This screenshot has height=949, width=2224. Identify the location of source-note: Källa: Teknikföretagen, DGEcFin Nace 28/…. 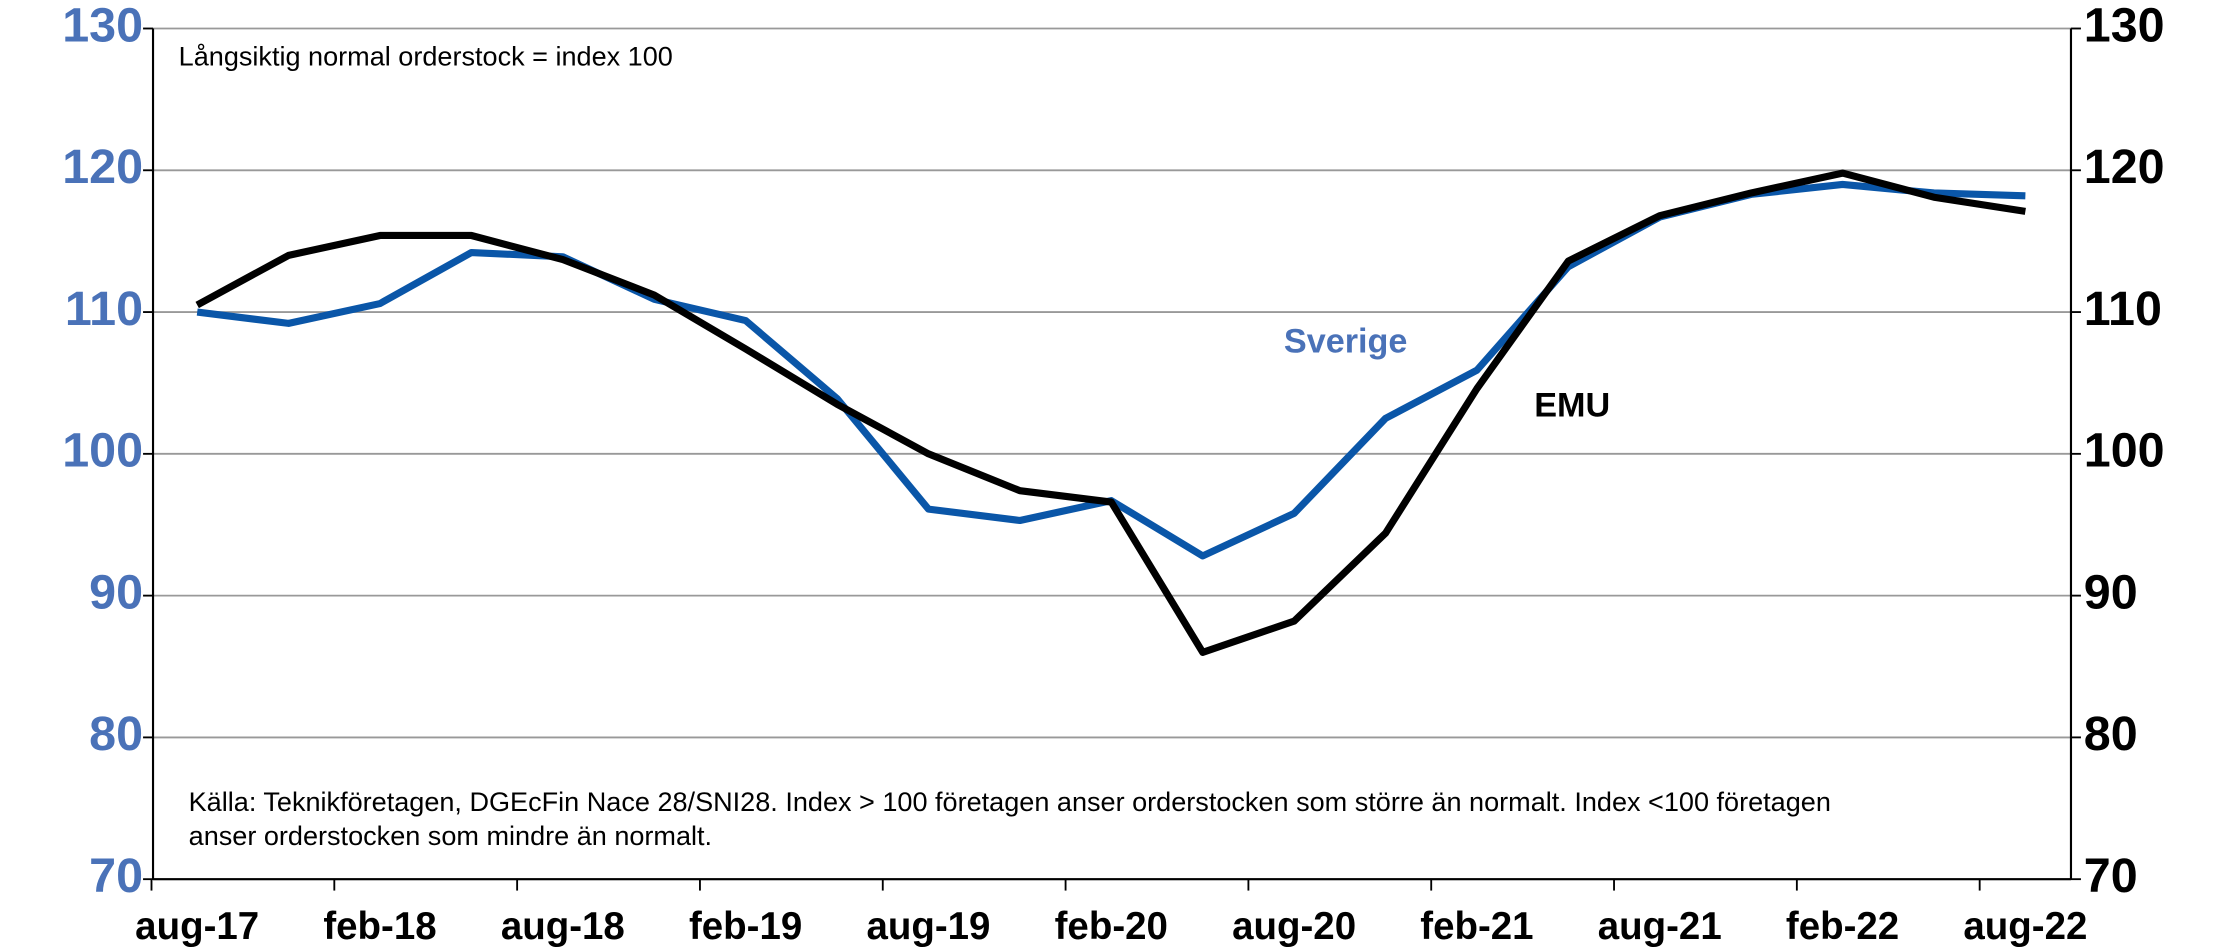
(1010, 801).